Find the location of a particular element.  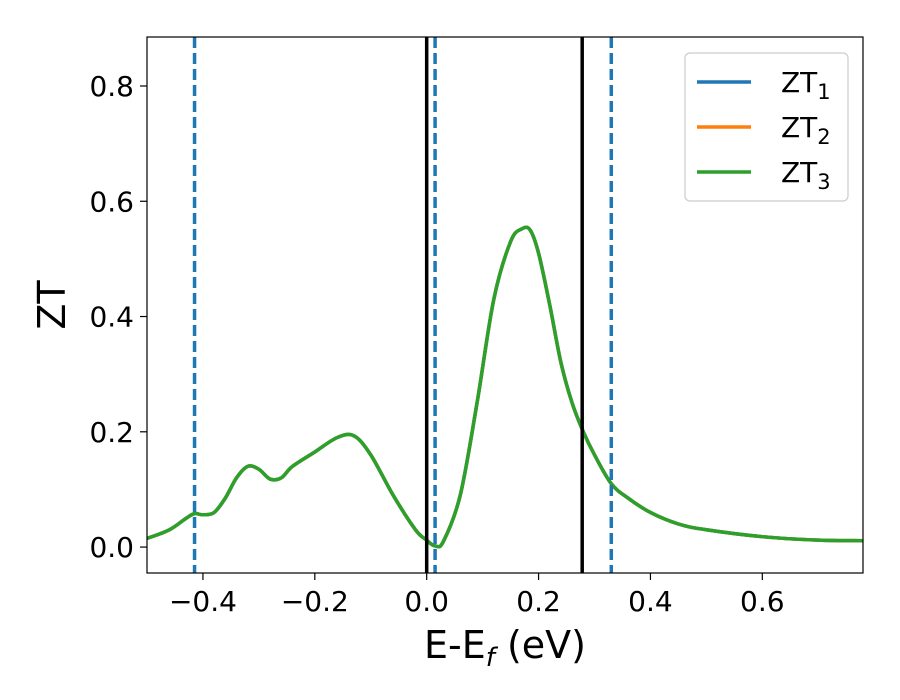

x-tick-label: 0.6 is located at coordinates (762, 601).